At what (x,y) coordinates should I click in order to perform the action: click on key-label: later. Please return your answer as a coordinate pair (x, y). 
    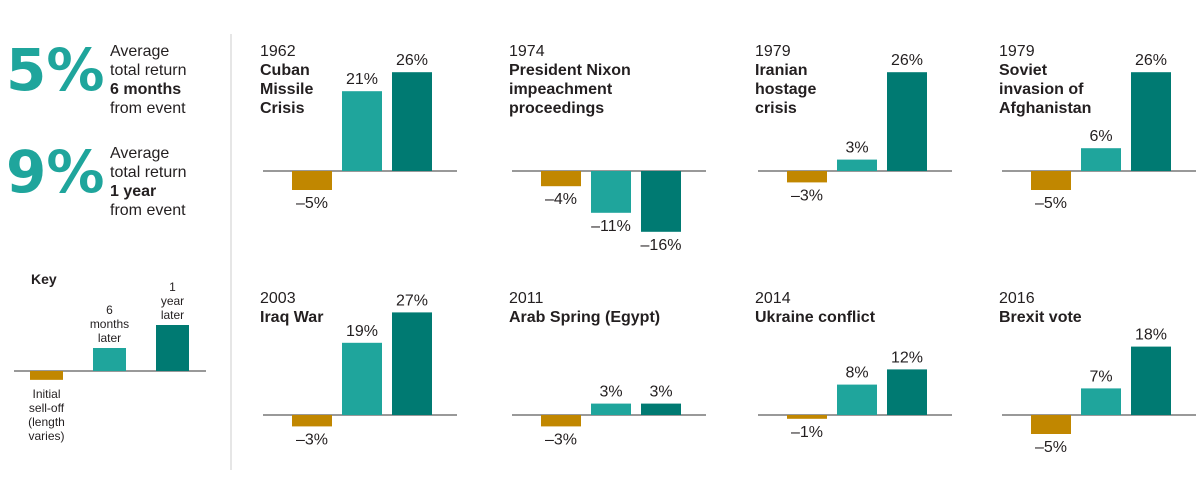
    Looking at the image, I should click on (109, 338).